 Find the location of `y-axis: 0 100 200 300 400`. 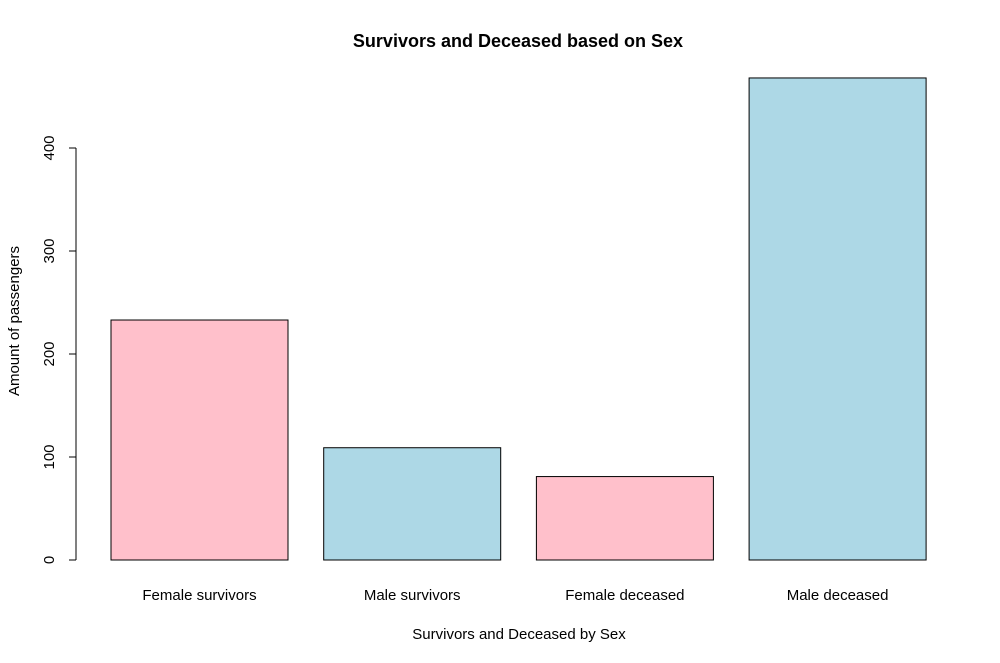

y-axis: 0 100 200 300 400 is located at coordinates (59, 349).